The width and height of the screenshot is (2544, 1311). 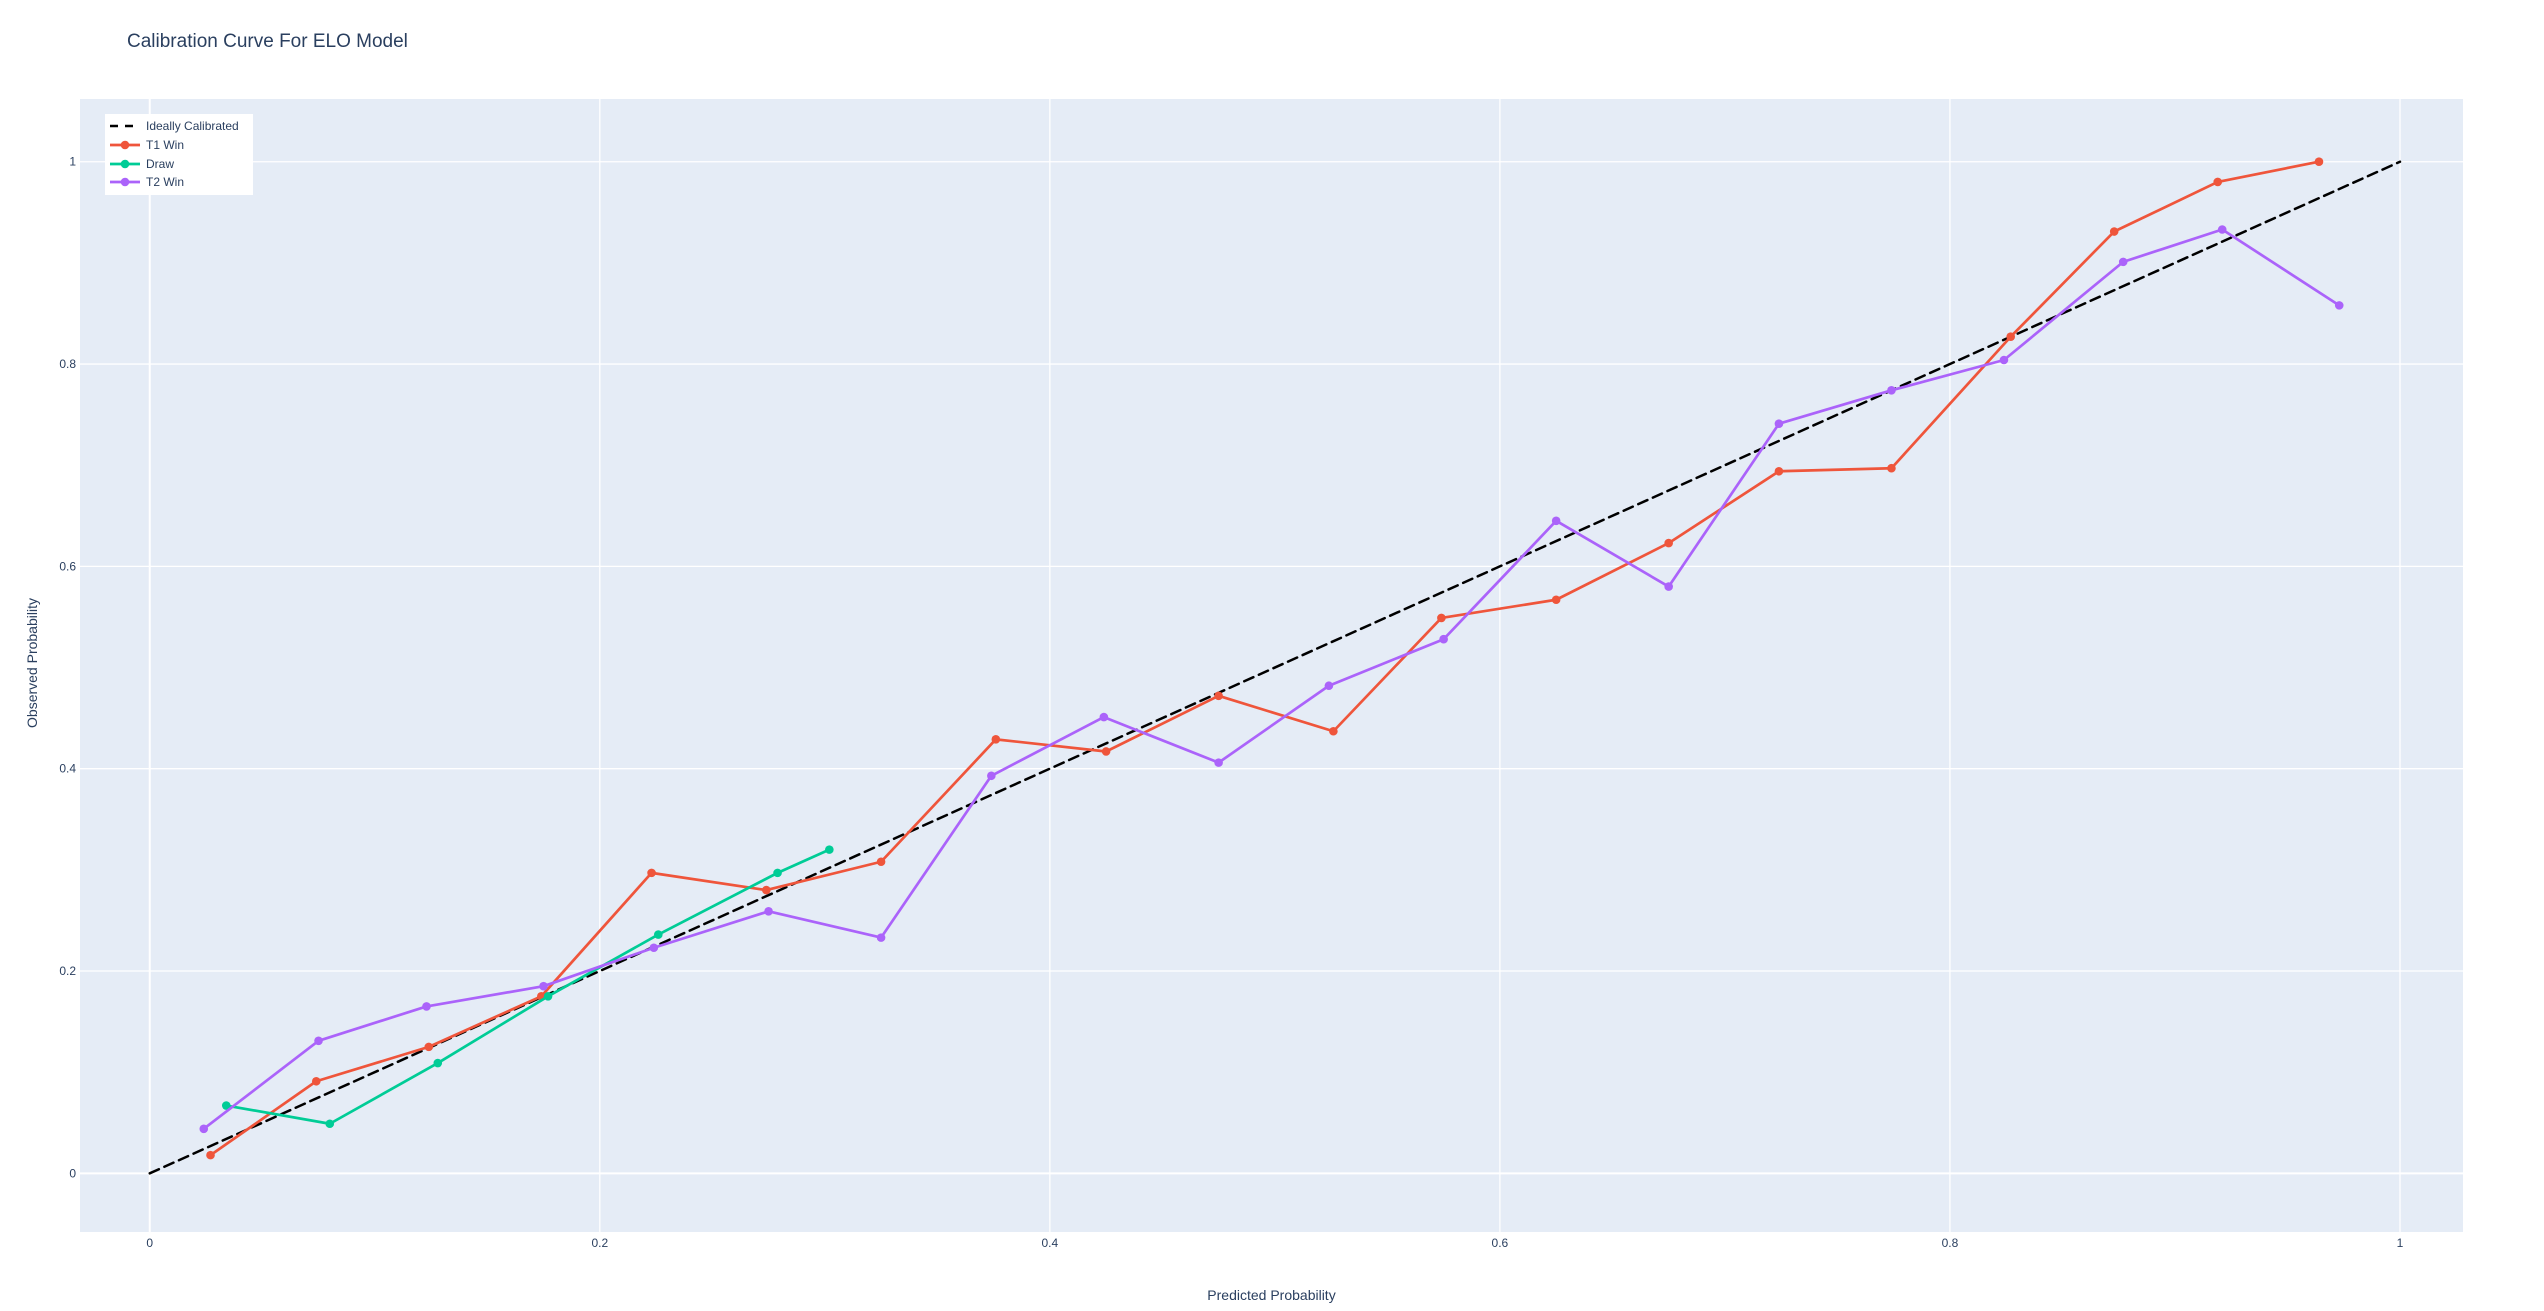 What do you see at coordinates (67, 769) in the screenshot?
I see `y-tick-label: 0.4` at bounding box center [67, 769].